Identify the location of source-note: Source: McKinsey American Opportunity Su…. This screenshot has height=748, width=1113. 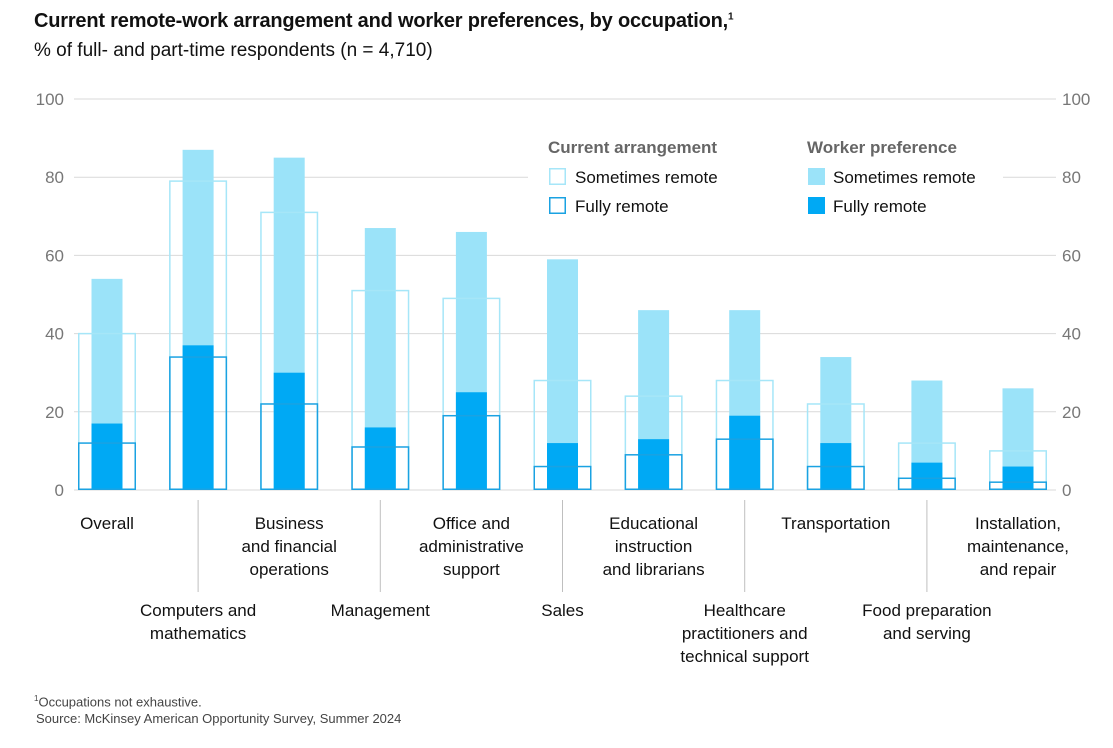
(219, 718).